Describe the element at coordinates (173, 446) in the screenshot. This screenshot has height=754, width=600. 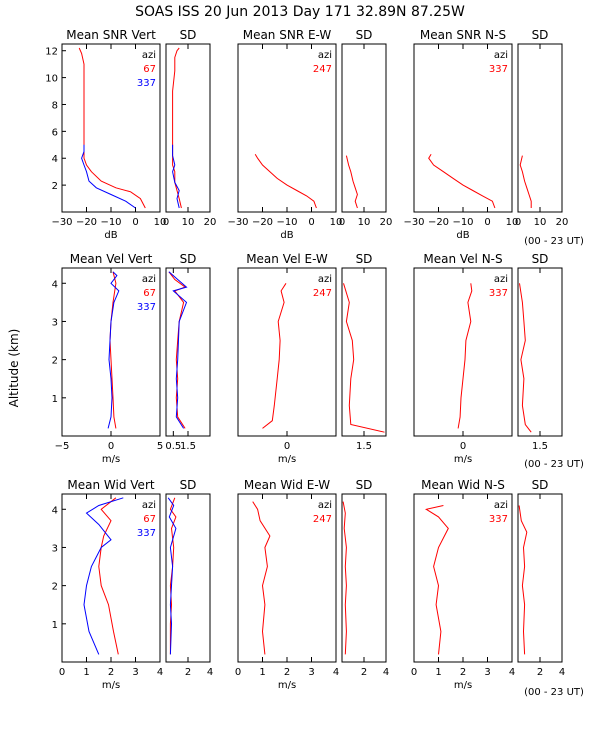
I see `x-tick-label: 0.5` at that location.